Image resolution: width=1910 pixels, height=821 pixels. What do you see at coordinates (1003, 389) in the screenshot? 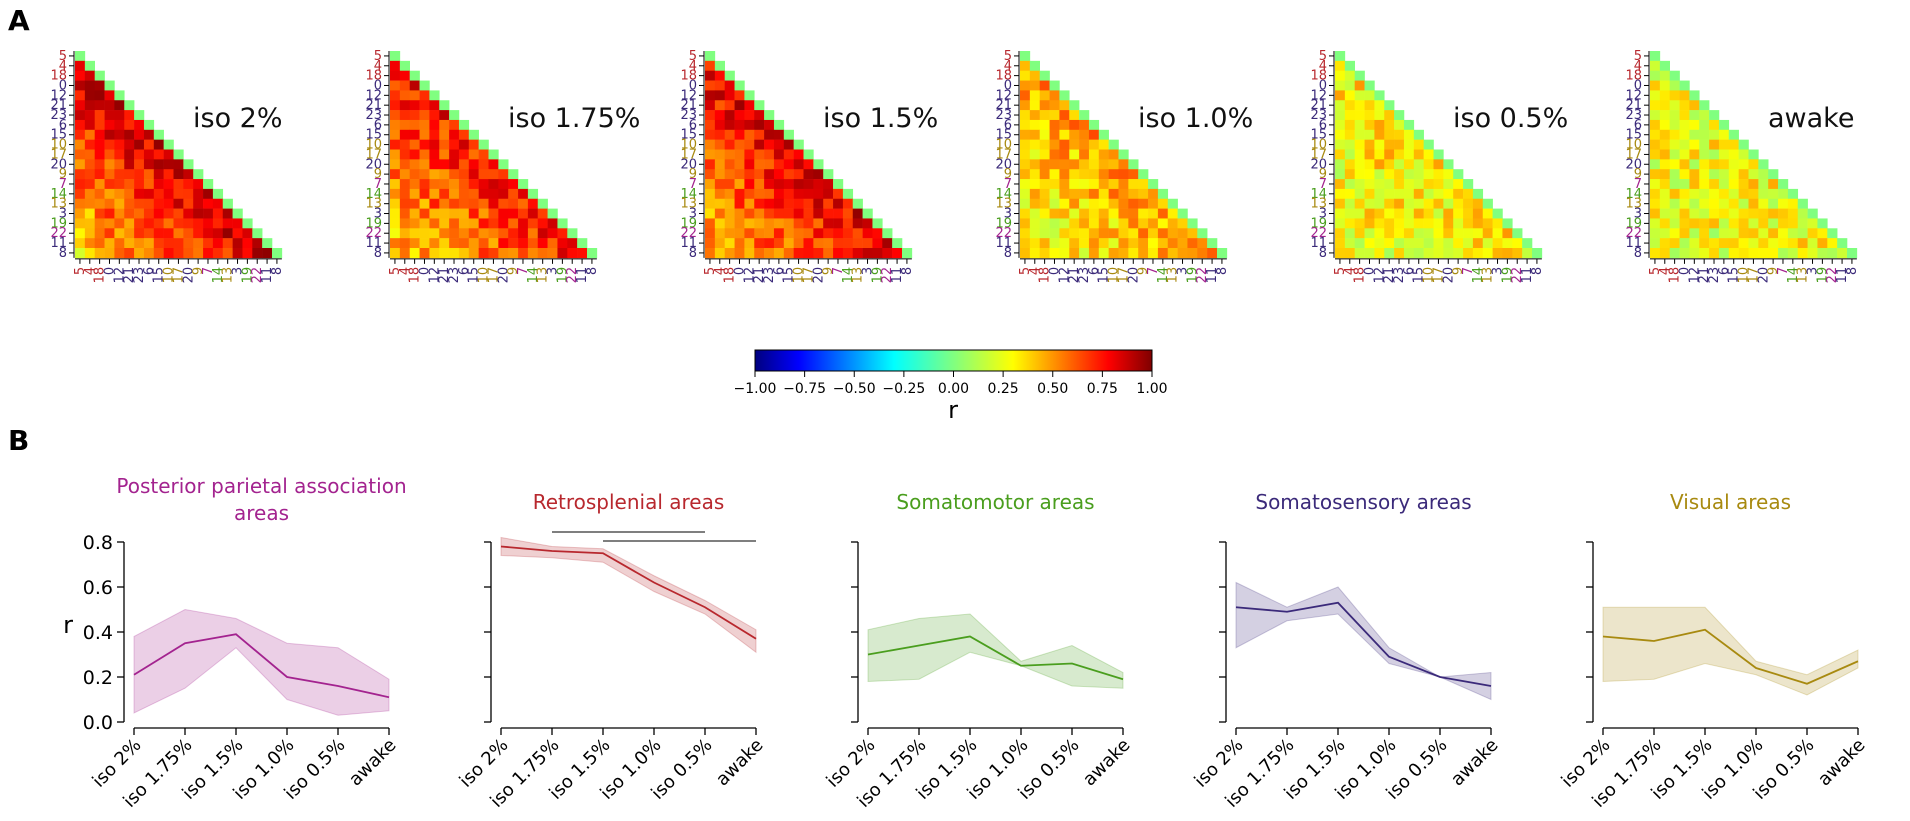
I see `colorbar-tick-label: 0.25` at bounding box center [1003, 389].